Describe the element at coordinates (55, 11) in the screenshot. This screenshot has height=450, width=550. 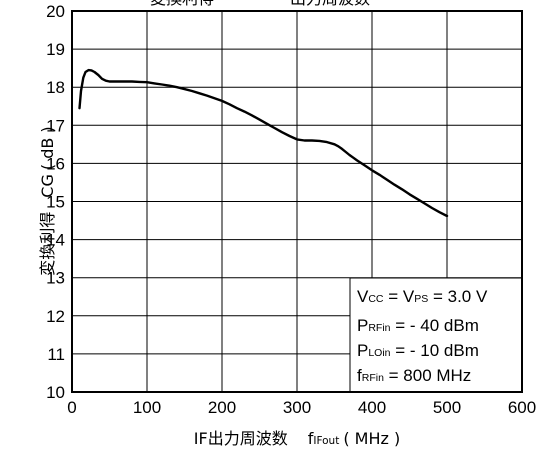
I see `y-tick-label: 20` at that location.